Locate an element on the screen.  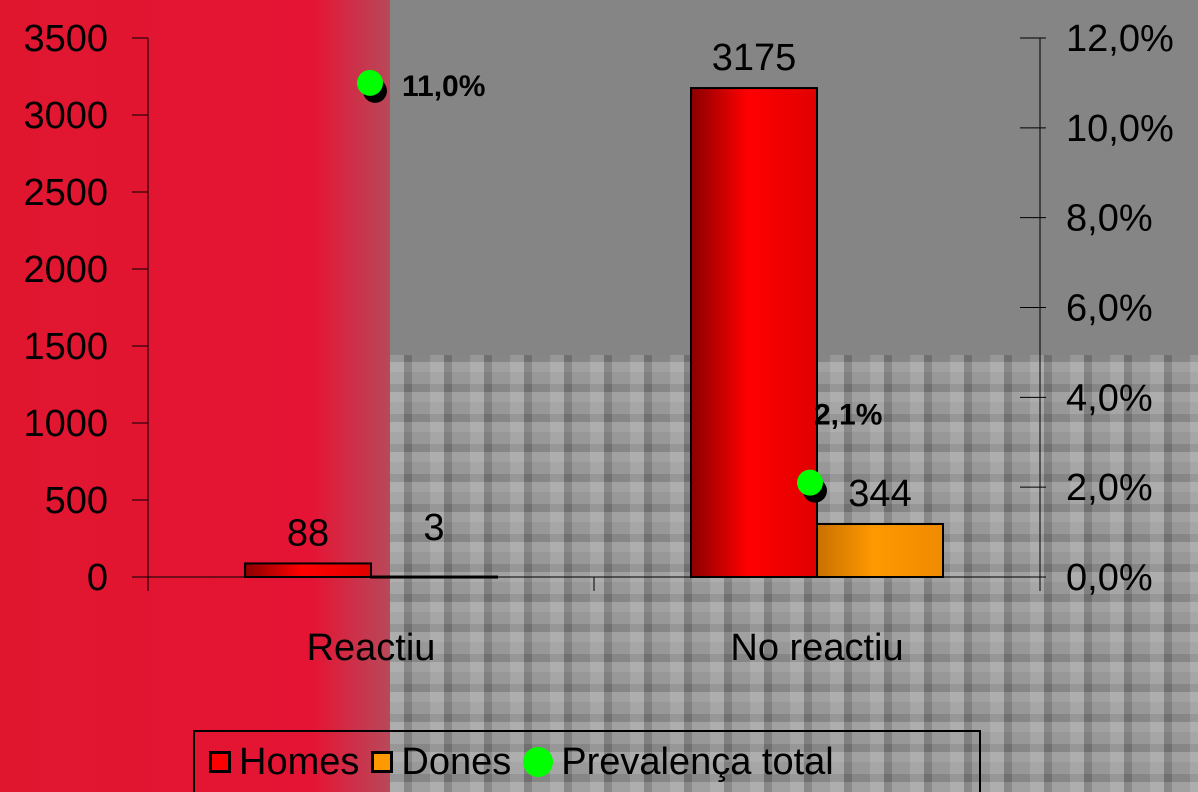
y-right-tick-label: 10,0% is located at coordinates (1120, 129).